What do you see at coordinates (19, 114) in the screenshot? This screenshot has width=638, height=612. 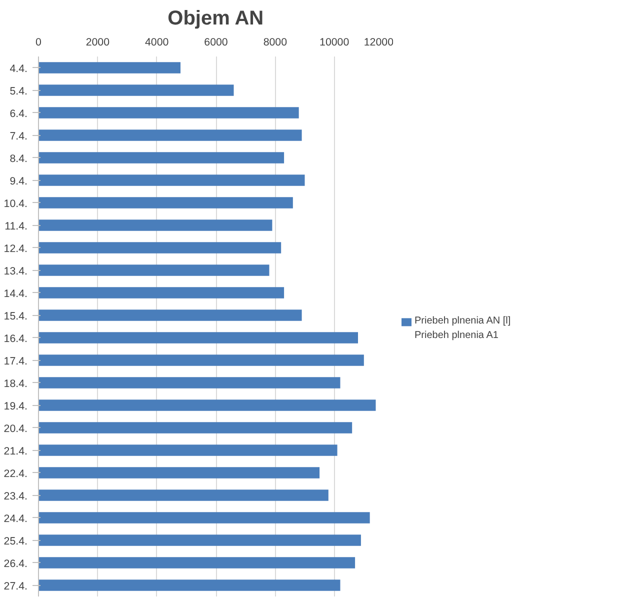 I see `y-tick-label: 6.4.` at bounding box center [19, 114].